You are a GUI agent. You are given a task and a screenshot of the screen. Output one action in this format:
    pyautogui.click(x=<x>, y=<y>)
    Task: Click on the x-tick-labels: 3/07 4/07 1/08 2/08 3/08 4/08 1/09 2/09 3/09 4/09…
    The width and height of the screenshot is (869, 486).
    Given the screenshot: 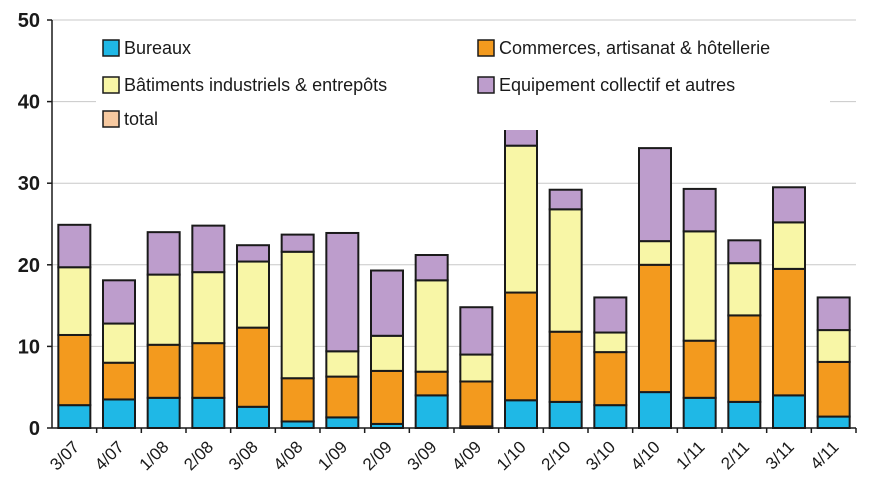 What is the action you would take?
    pyautogui.click(x=444, y=455)
    